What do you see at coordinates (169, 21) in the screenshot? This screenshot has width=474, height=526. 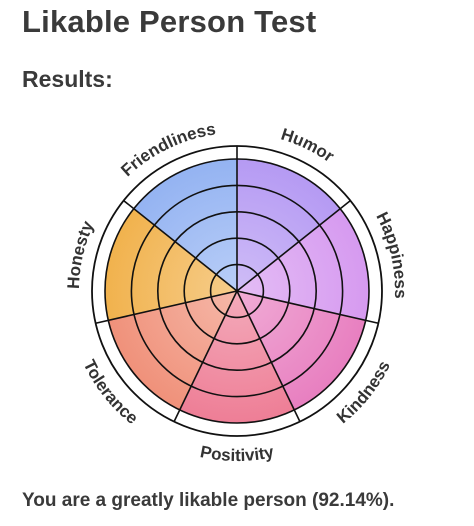 I see `page-title: Likable Person Test` at bounding box center [169, 21].